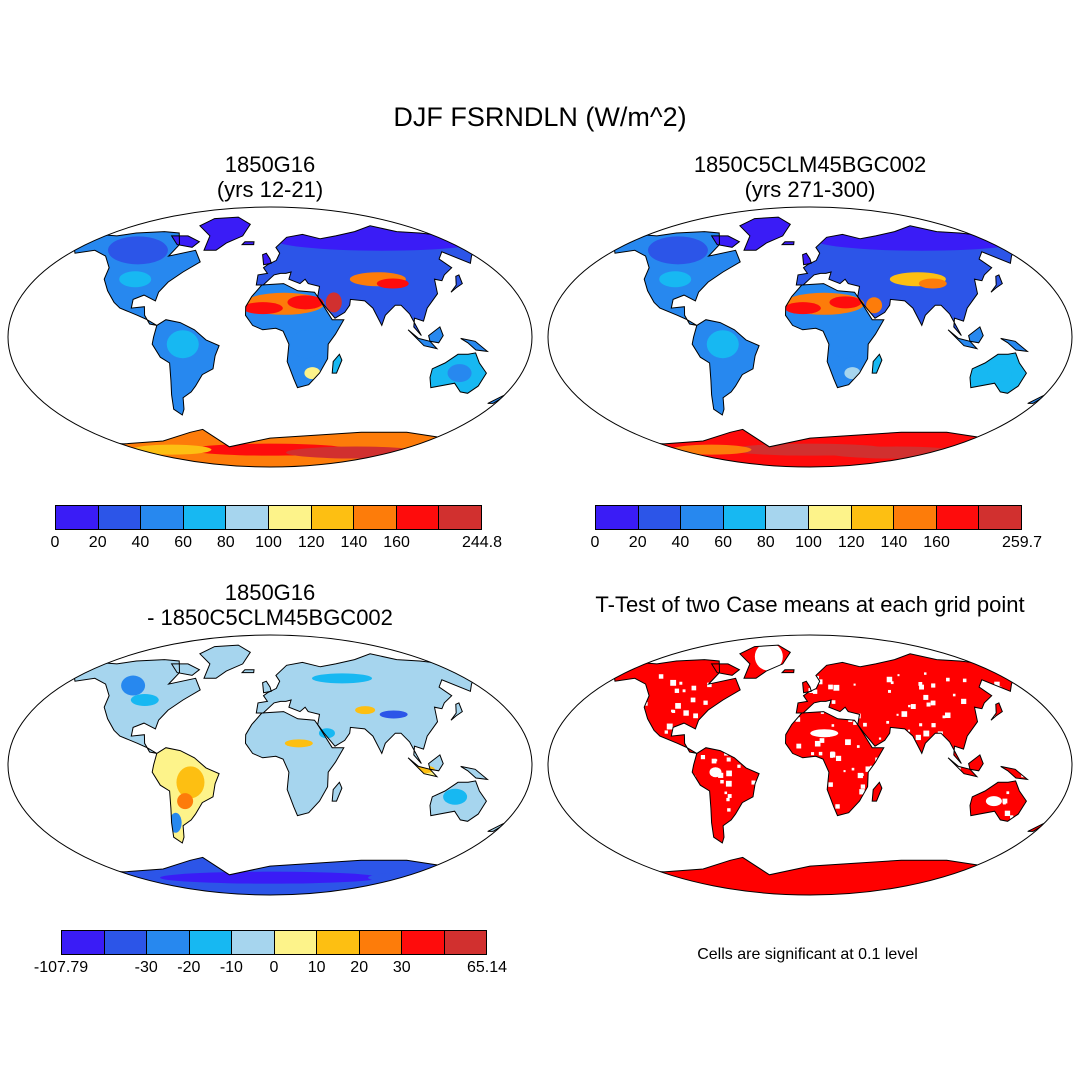  What do you see at coordinates (146, 967) in the screenshot?
I see `colorbar-label: -30` at bounding box center [146, 967].